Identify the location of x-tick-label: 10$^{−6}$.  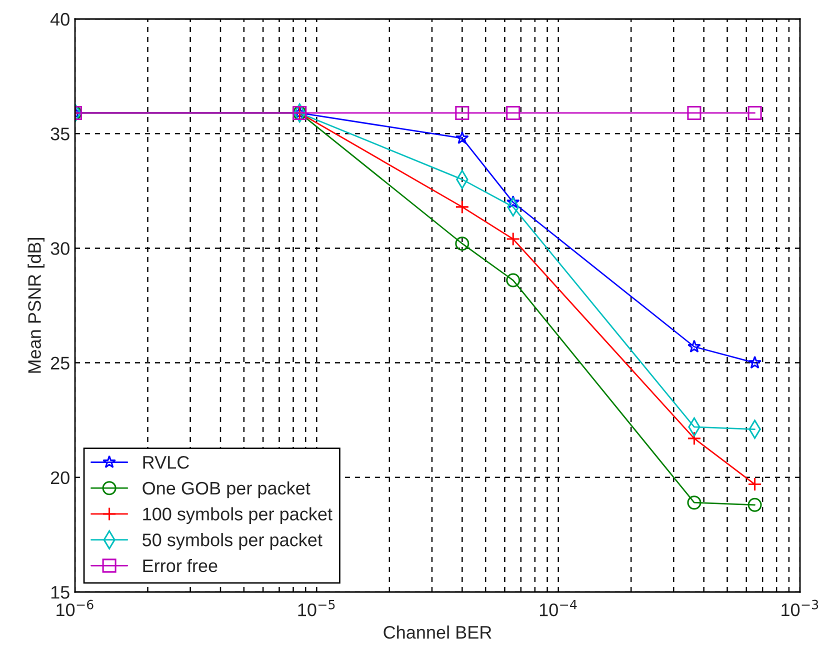
(75, 608).